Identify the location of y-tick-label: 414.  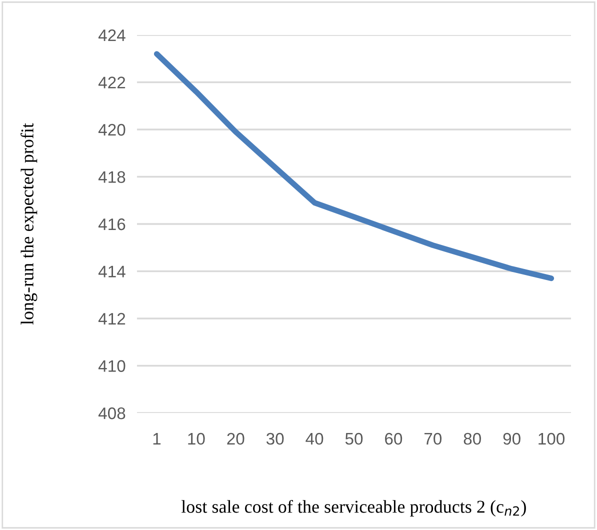
(112, 272).